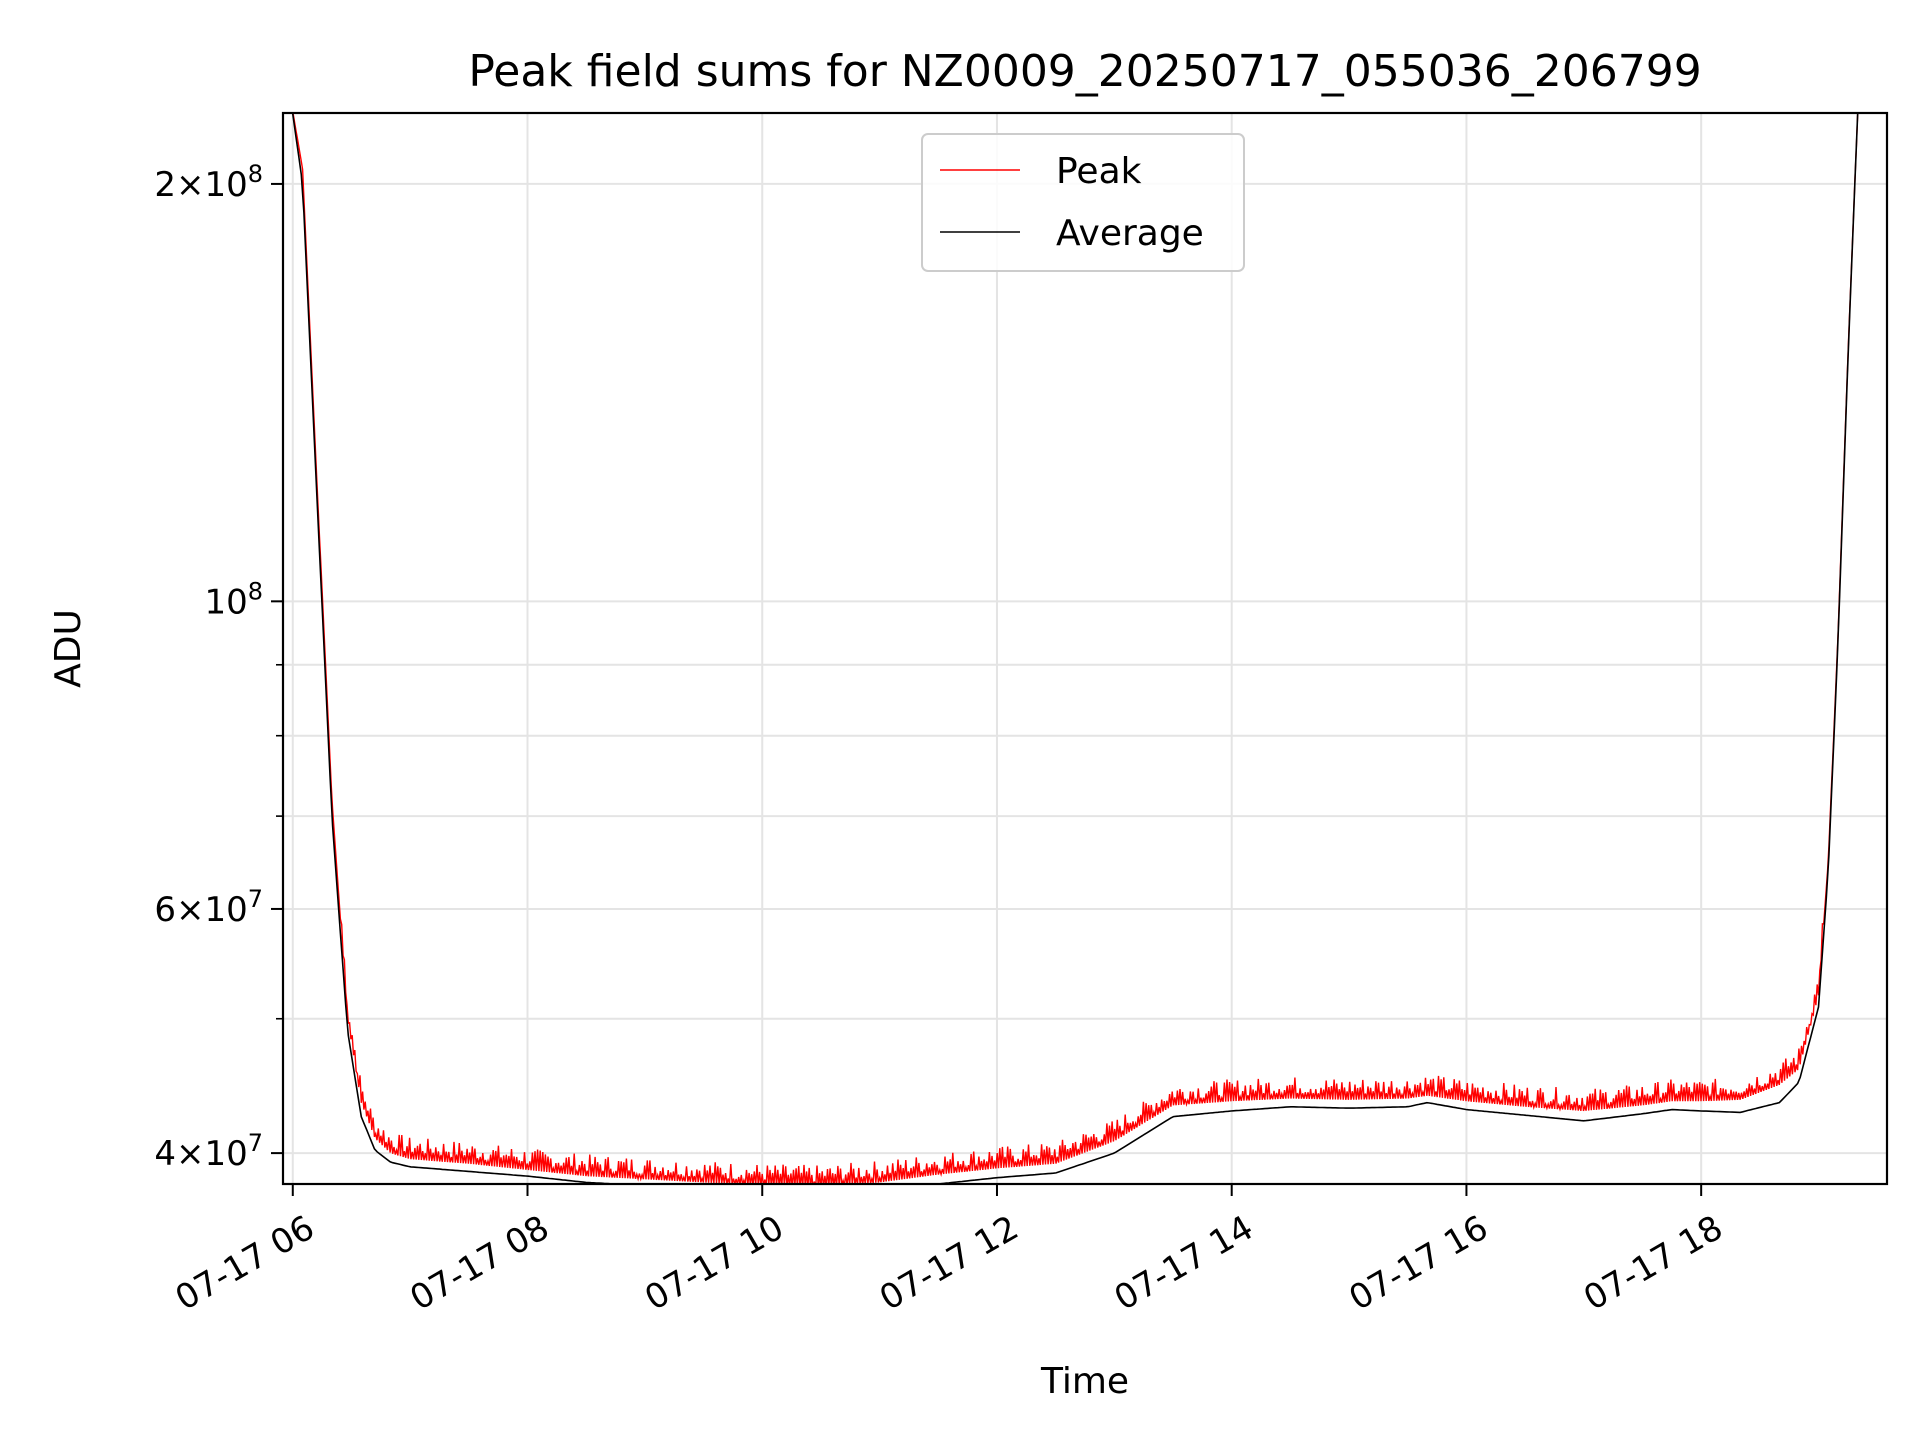 This screenshot has width=1920, height=1445. Describe the element at coordinates (165, 1154) in the screenshot. I see `y-tick-base: 4` at that location.